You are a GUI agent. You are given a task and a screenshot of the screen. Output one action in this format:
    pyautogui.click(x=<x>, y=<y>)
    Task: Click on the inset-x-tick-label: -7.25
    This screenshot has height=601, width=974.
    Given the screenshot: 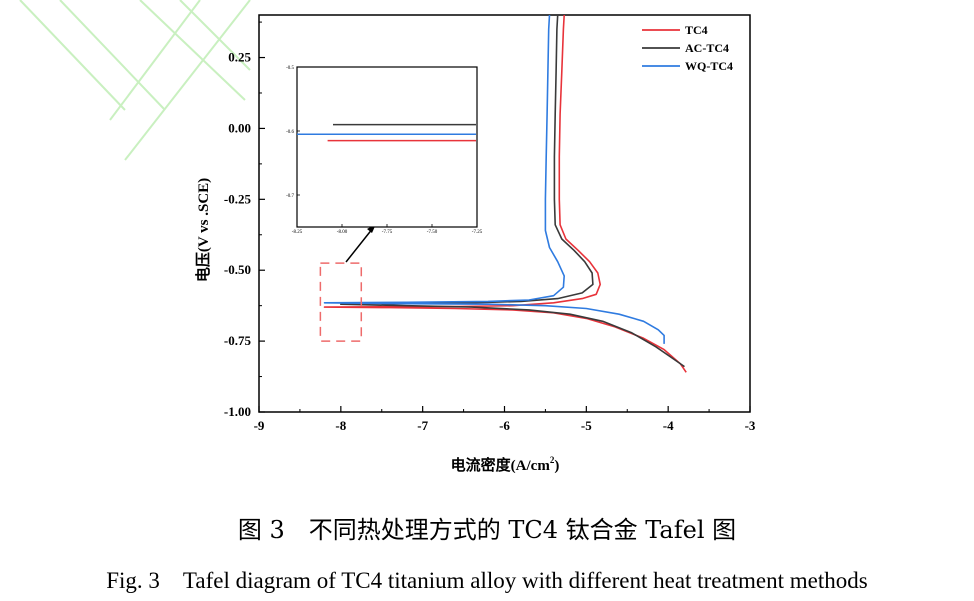 What is the action you would take?
    pyautogui.click(x=477, y=232)
    